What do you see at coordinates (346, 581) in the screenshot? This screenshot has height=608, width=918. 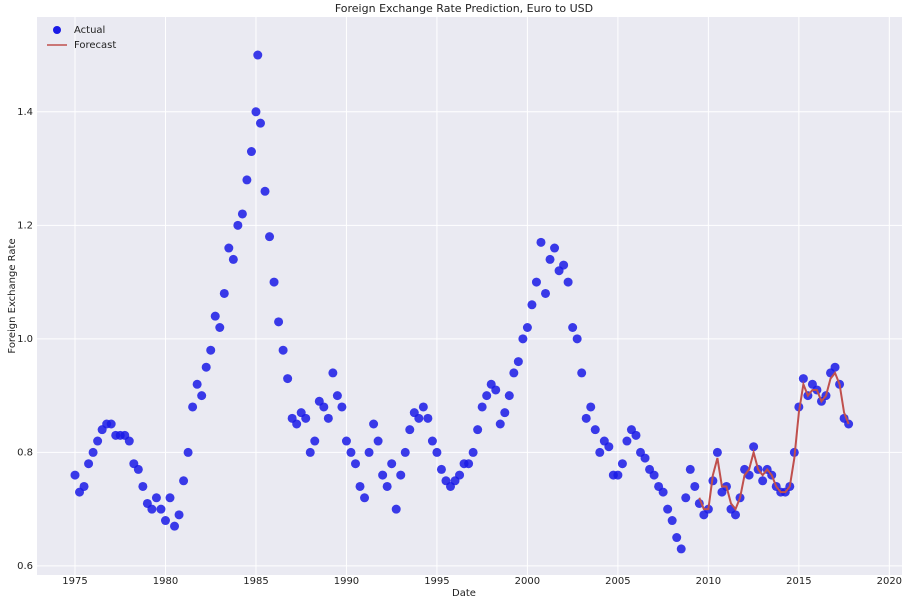 I see `x-tick-label: 1990` at bounding box center [346, 581].